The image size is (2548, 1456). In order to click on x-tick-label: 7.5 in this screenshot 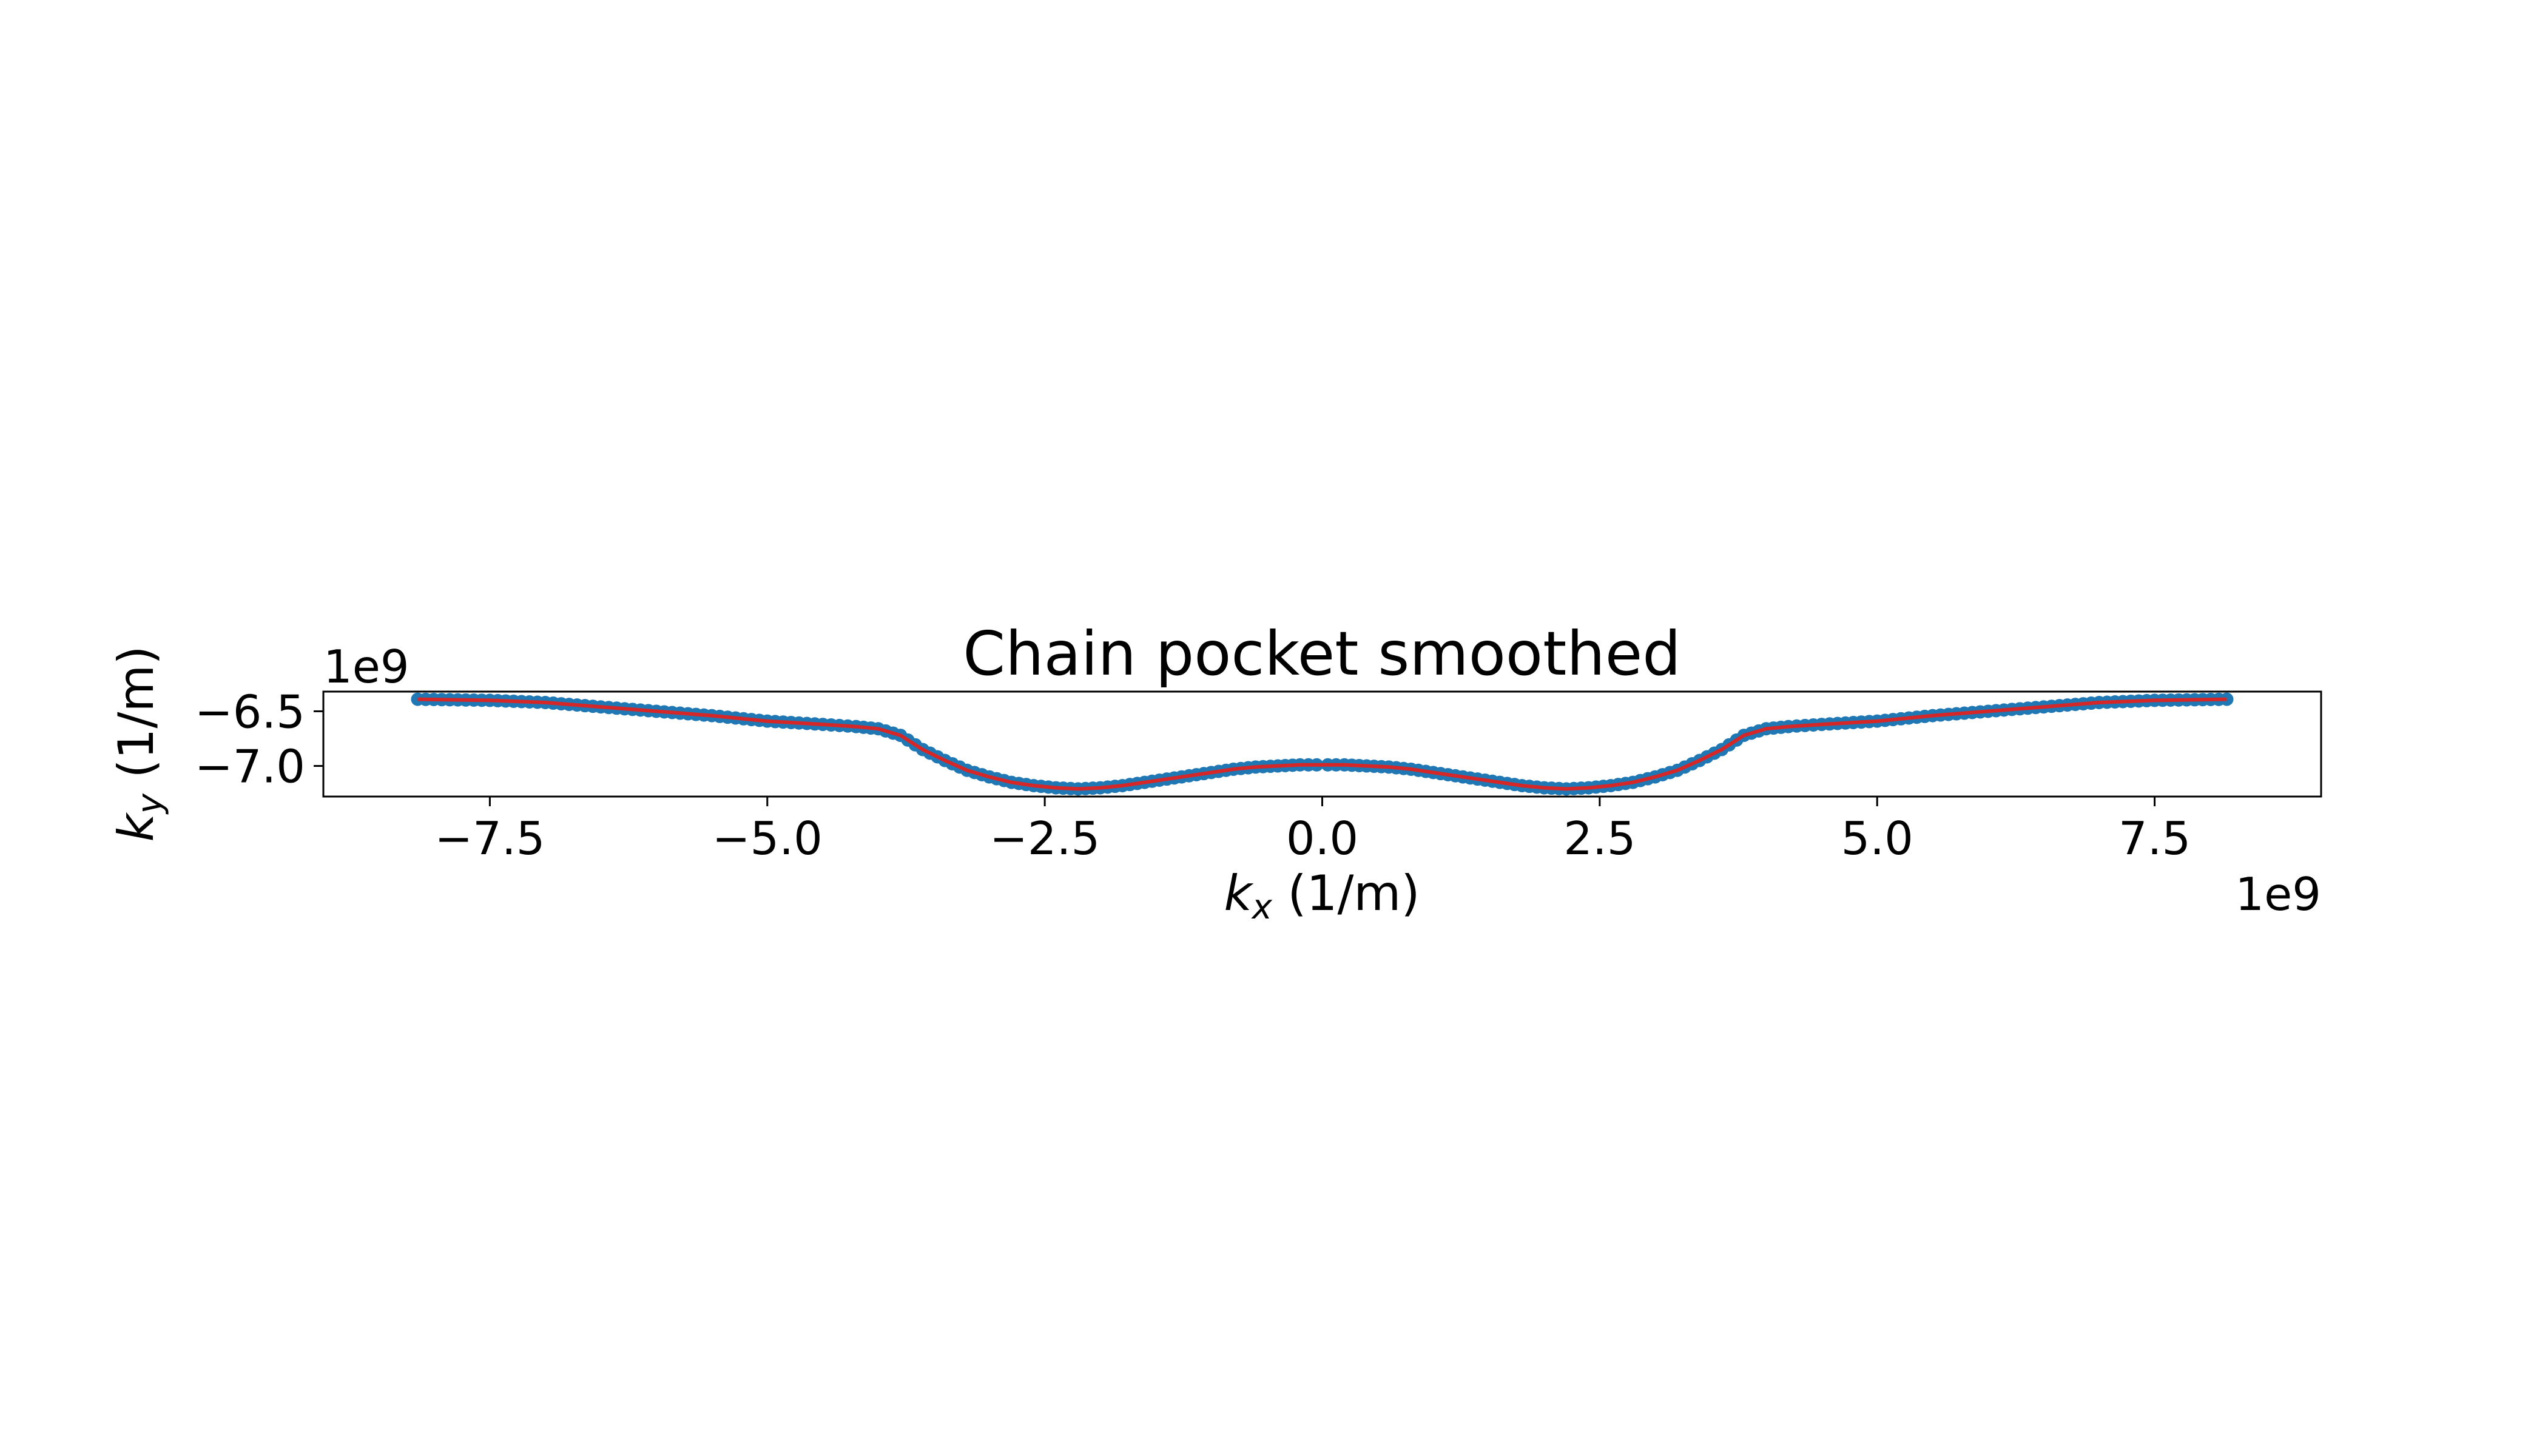, I will do `click(2154, 838)`.